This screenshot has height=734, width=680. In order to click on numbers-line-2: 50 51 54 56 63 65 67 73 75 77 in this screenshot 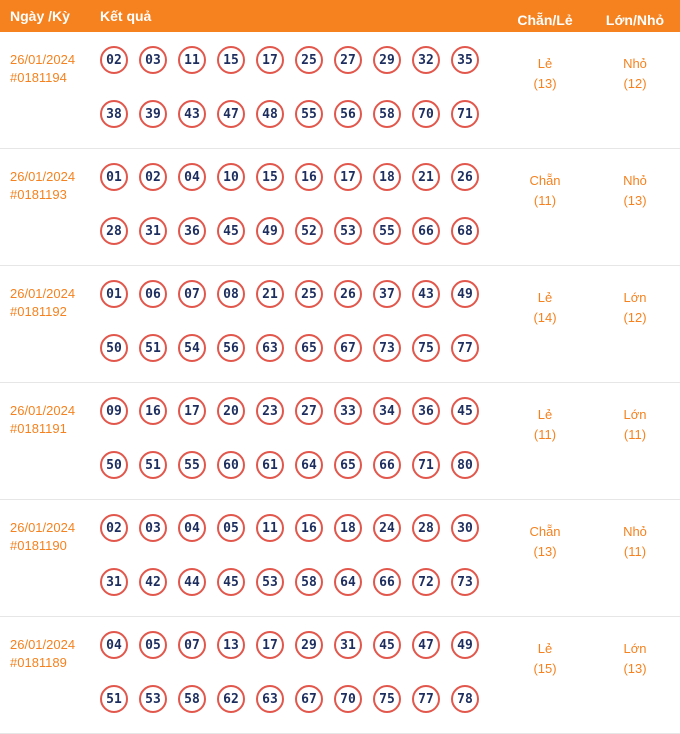, I will do `click(300, 348)`.